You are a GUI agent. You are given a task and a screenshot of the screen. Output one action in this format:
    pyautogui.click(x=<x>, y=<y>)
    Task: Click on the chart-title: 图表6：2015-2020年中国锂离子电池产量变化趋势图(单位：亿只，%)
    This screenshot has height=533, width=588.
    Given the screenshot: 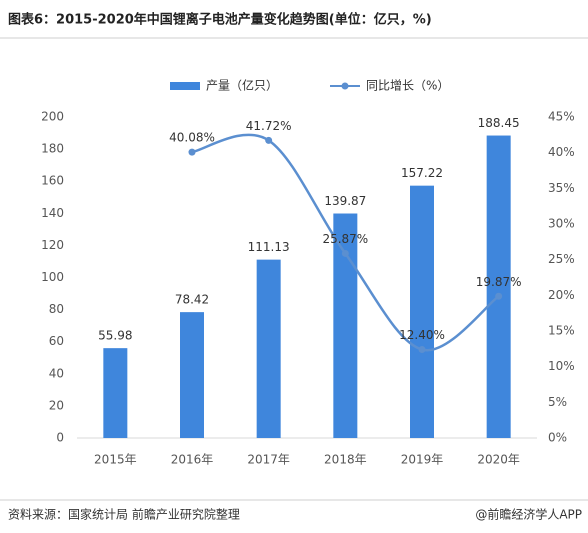 What is the action you would take?
    pyautogui.click(x=220, y=20)
    